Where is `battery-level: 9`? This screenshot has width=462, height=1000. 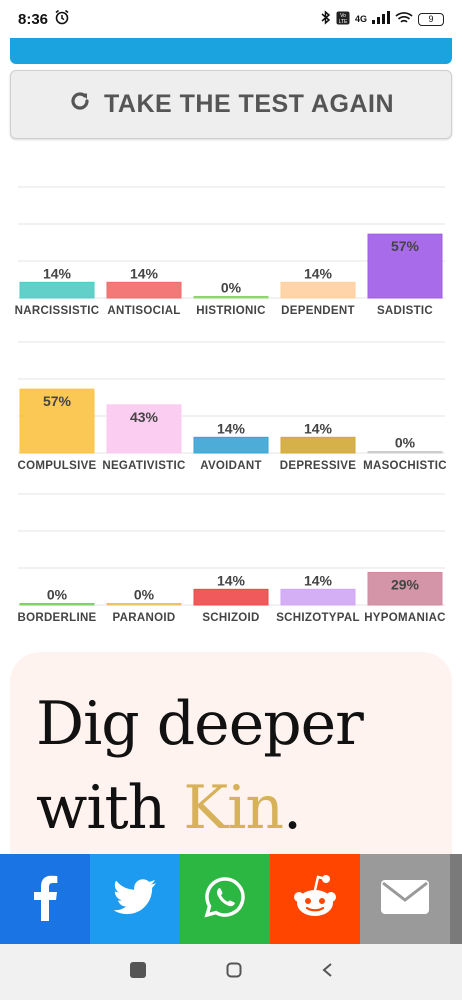 battery-level: 9 is located at coordinates (431, 19).